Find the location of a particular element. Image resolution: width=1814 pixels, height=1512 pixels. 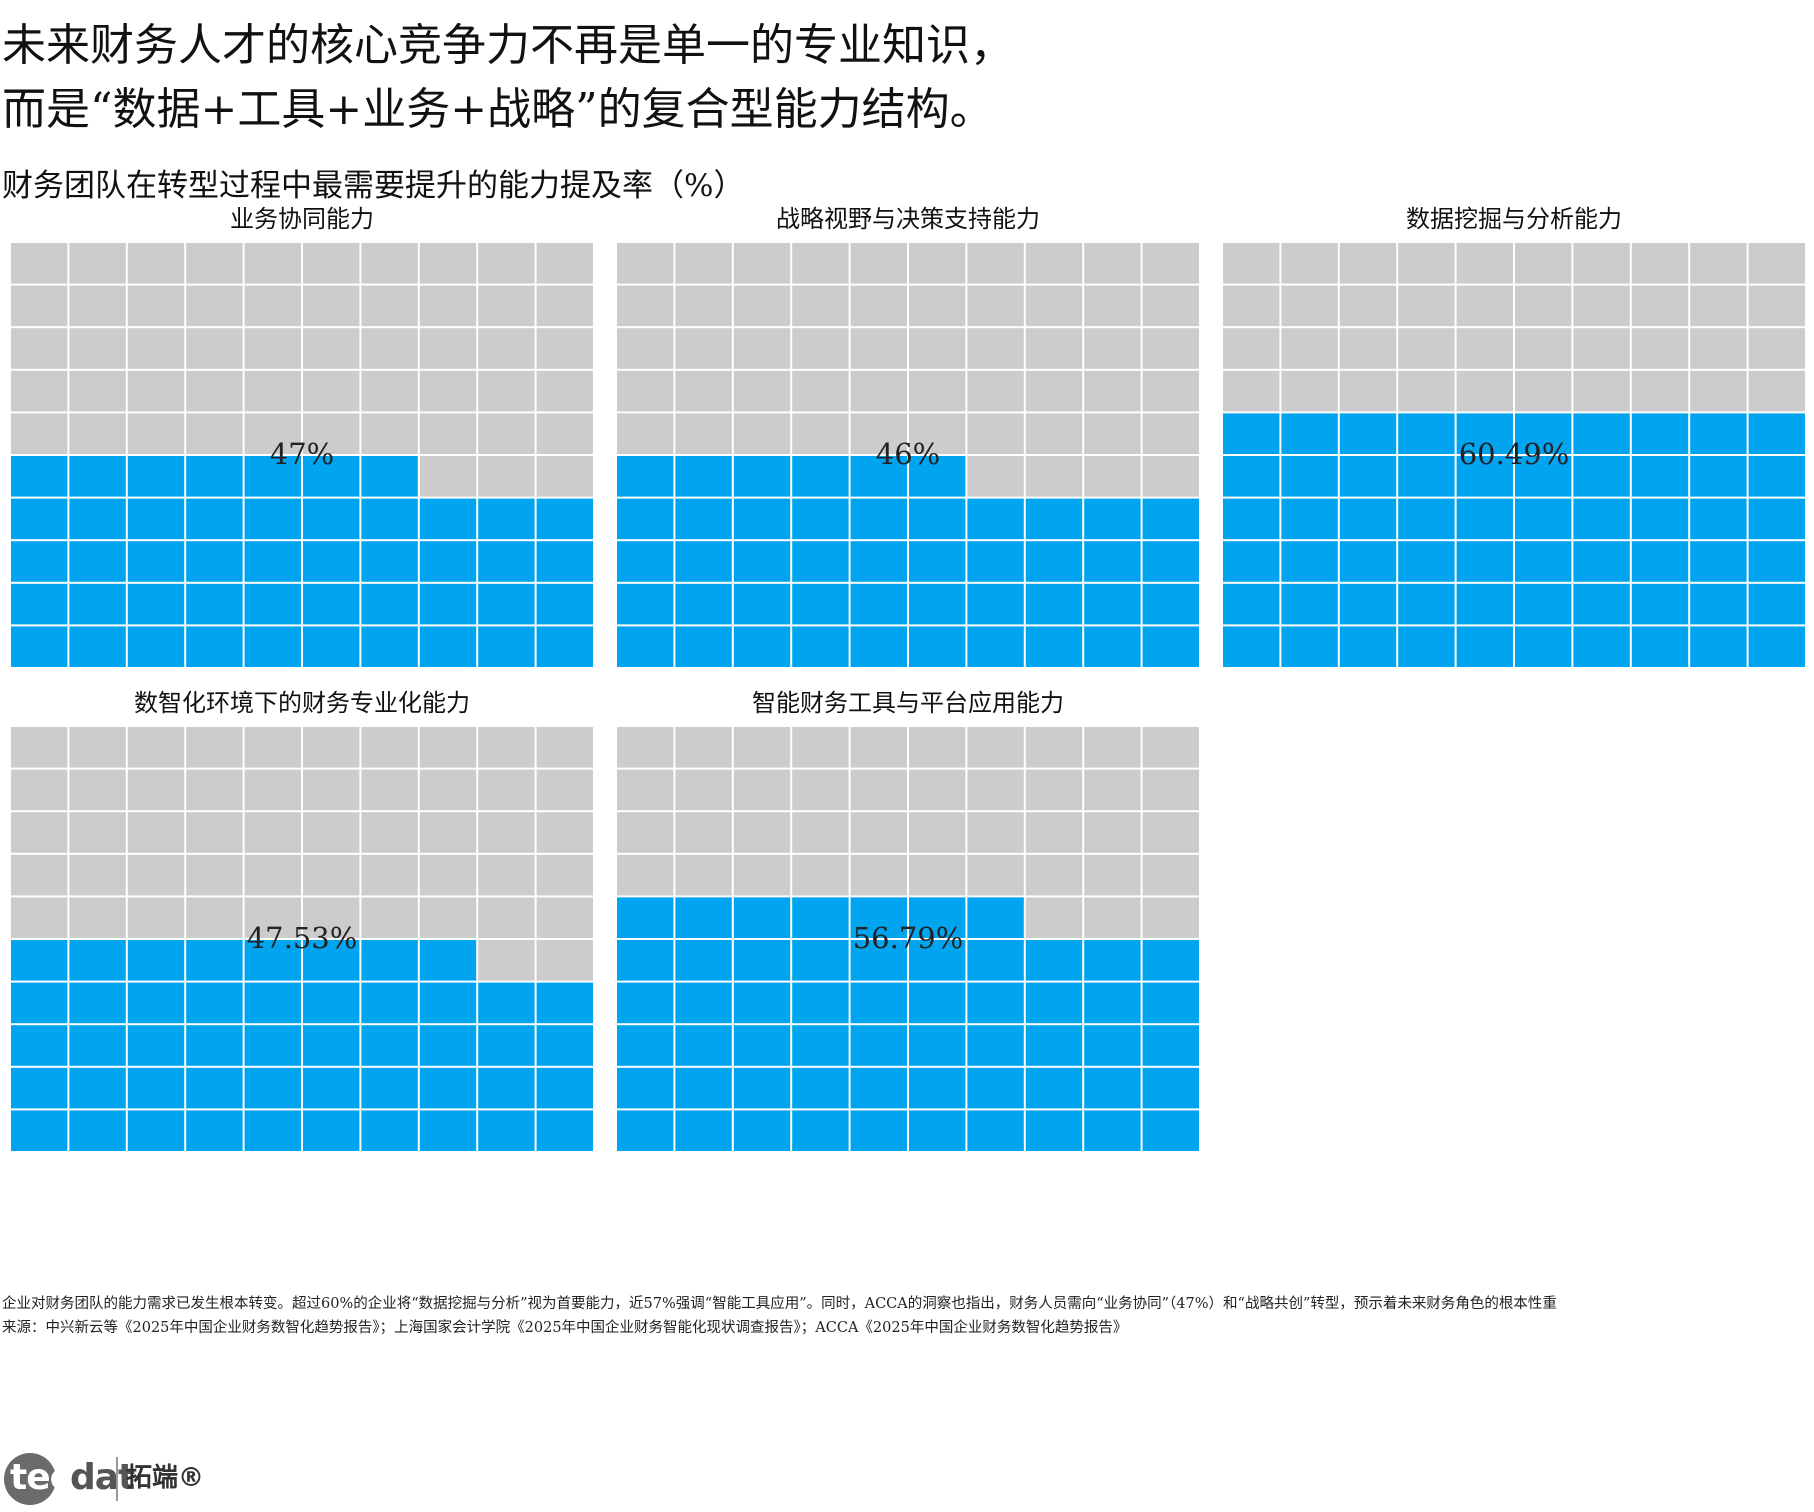

waffle-panel: 数据挖掘与分析能力 60.49% is located at coordinates (1514, 436).